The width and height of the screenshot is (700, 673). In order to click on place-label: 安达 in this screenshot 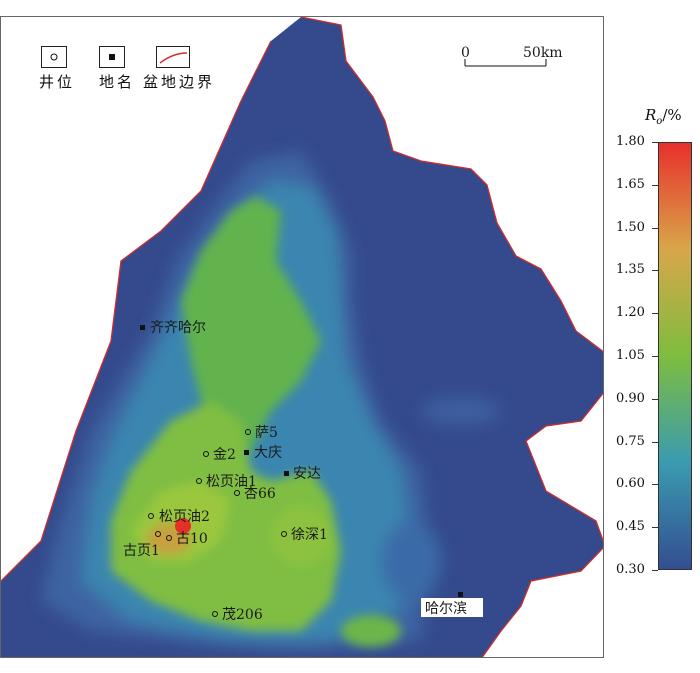, I will do `click(307, 474)`.